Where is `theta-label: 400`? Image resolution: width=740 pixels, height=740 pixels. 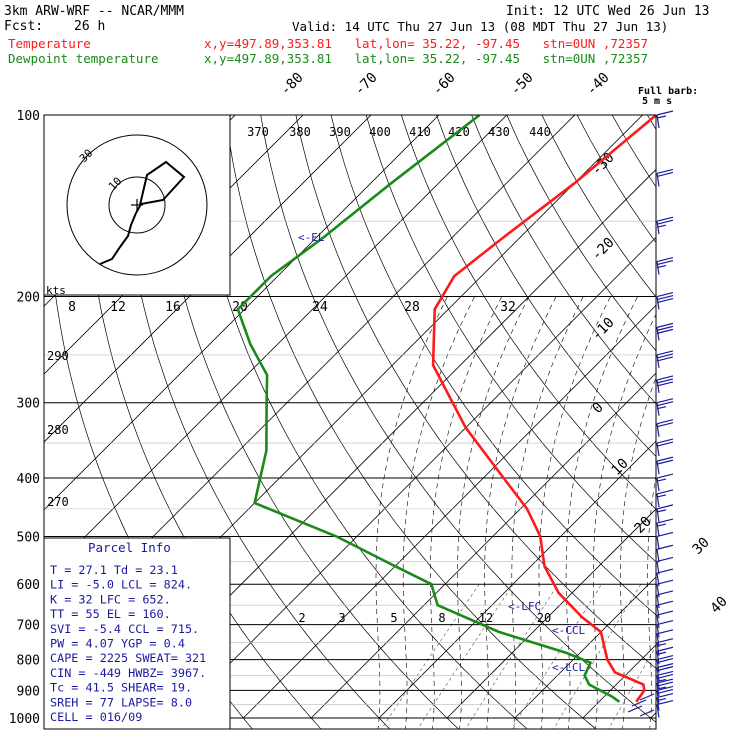
theta-label: 400 is located at coordinates (380, 132).